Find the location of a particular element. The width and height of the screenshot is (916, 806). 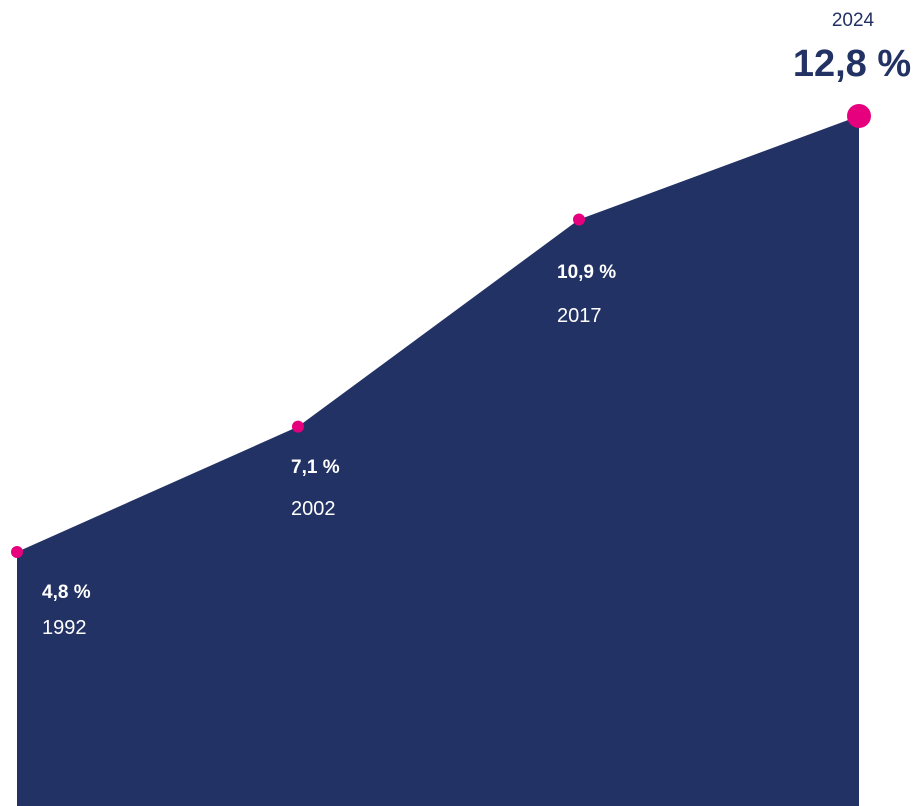

data-point-marker-1992 is located at coordinates (17, 552).